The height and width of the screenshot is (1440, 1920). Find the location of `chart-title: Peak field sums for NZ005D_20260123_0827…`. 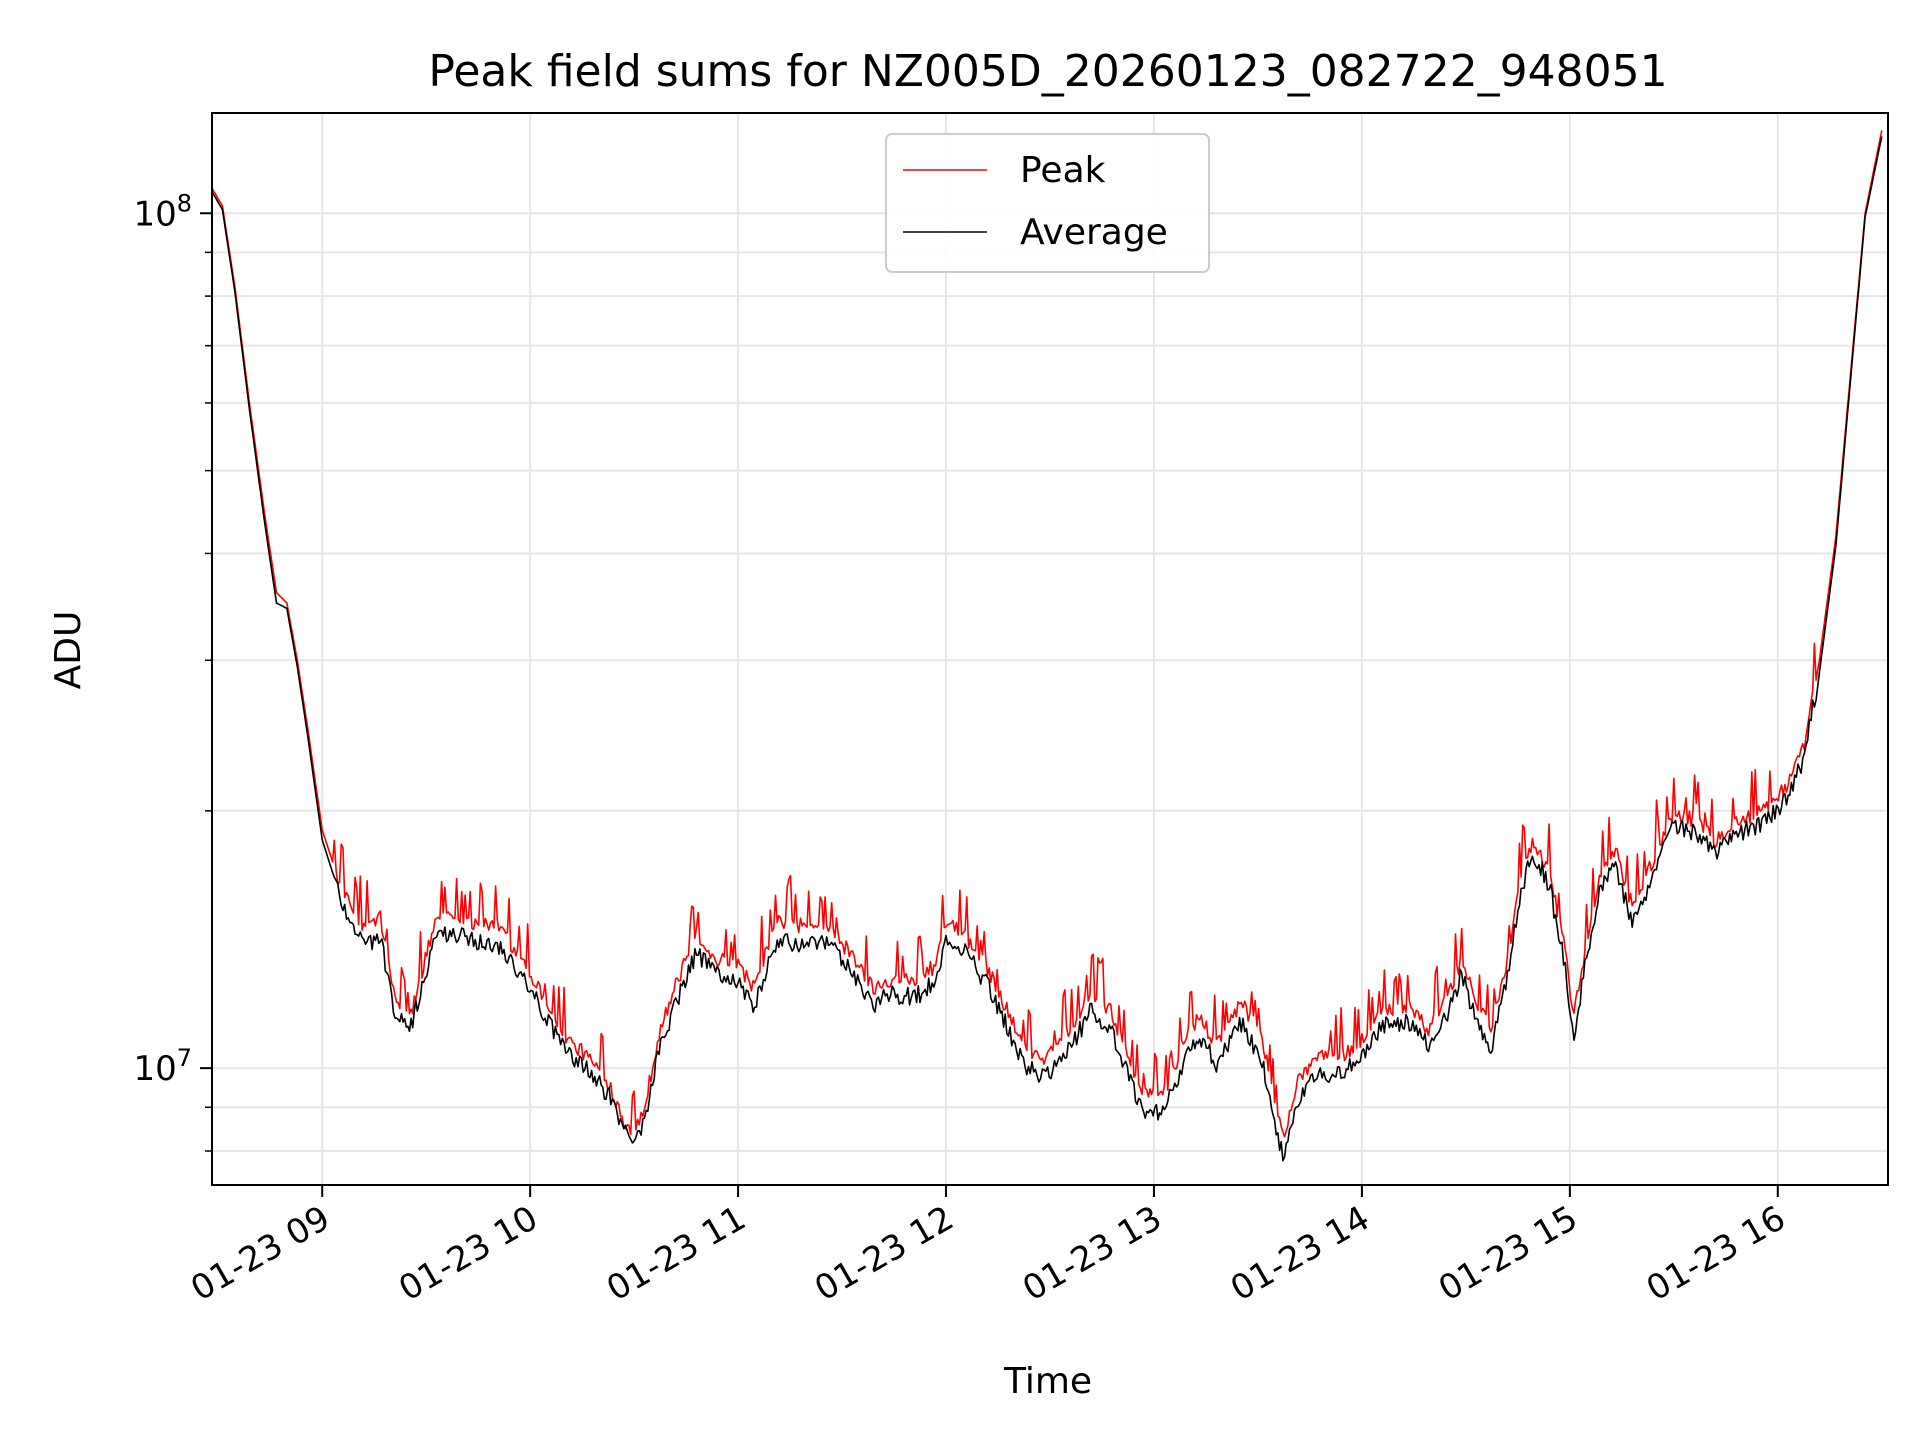

chart-title: Peak field sums for NZ005D_20260123_0827… is located at coordinates (1047, 71).